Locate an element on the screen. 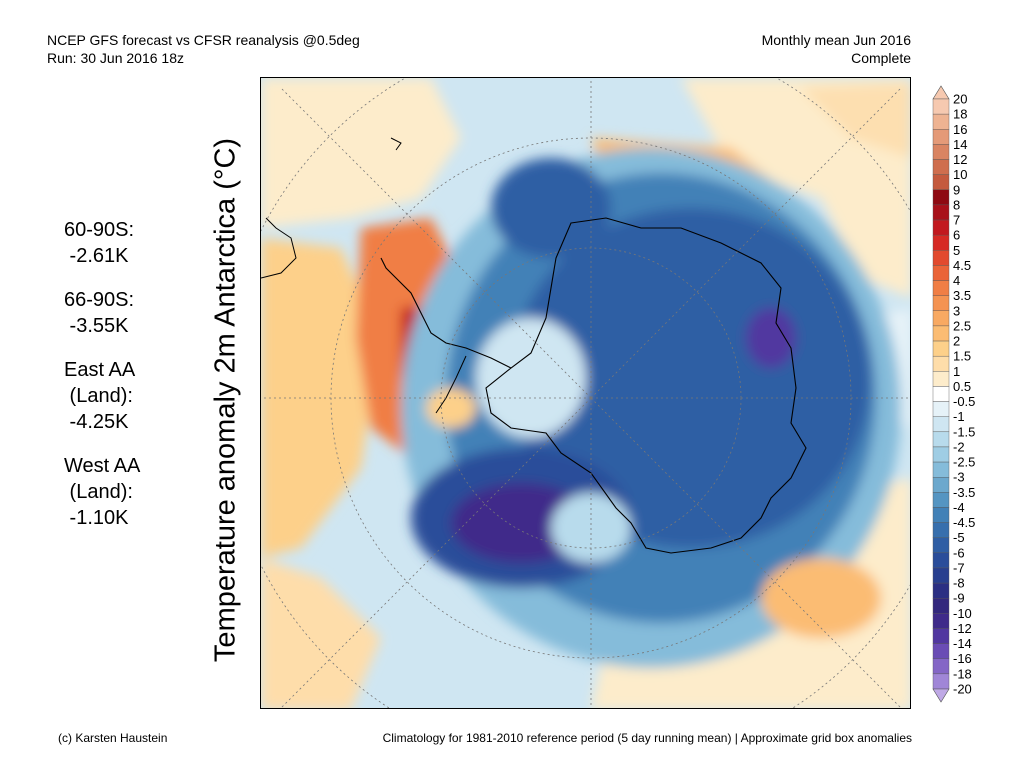 Image resolution: width=1024 pixels, height=768 pixels. colorbar-tick-label: -9 is located at coordinates (959, 598).